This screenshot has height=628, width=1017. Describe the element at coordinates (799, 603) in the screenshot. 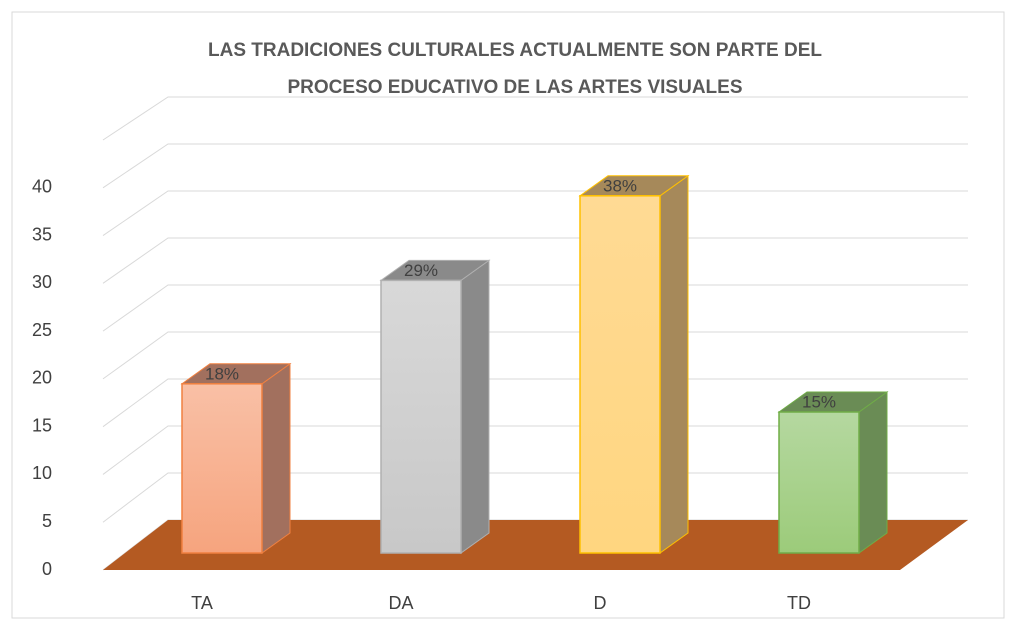

I see `x-tick-label: TD` at that location.